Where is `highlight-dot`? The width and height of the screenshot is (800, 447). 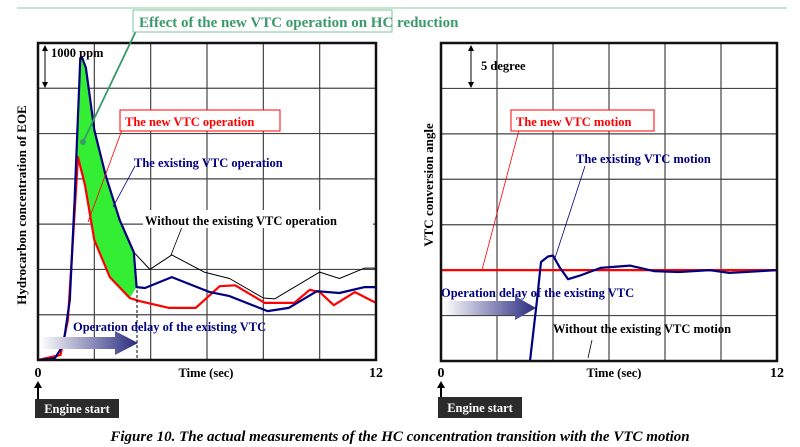
highlight-dot is located at coordinates (83, 142).